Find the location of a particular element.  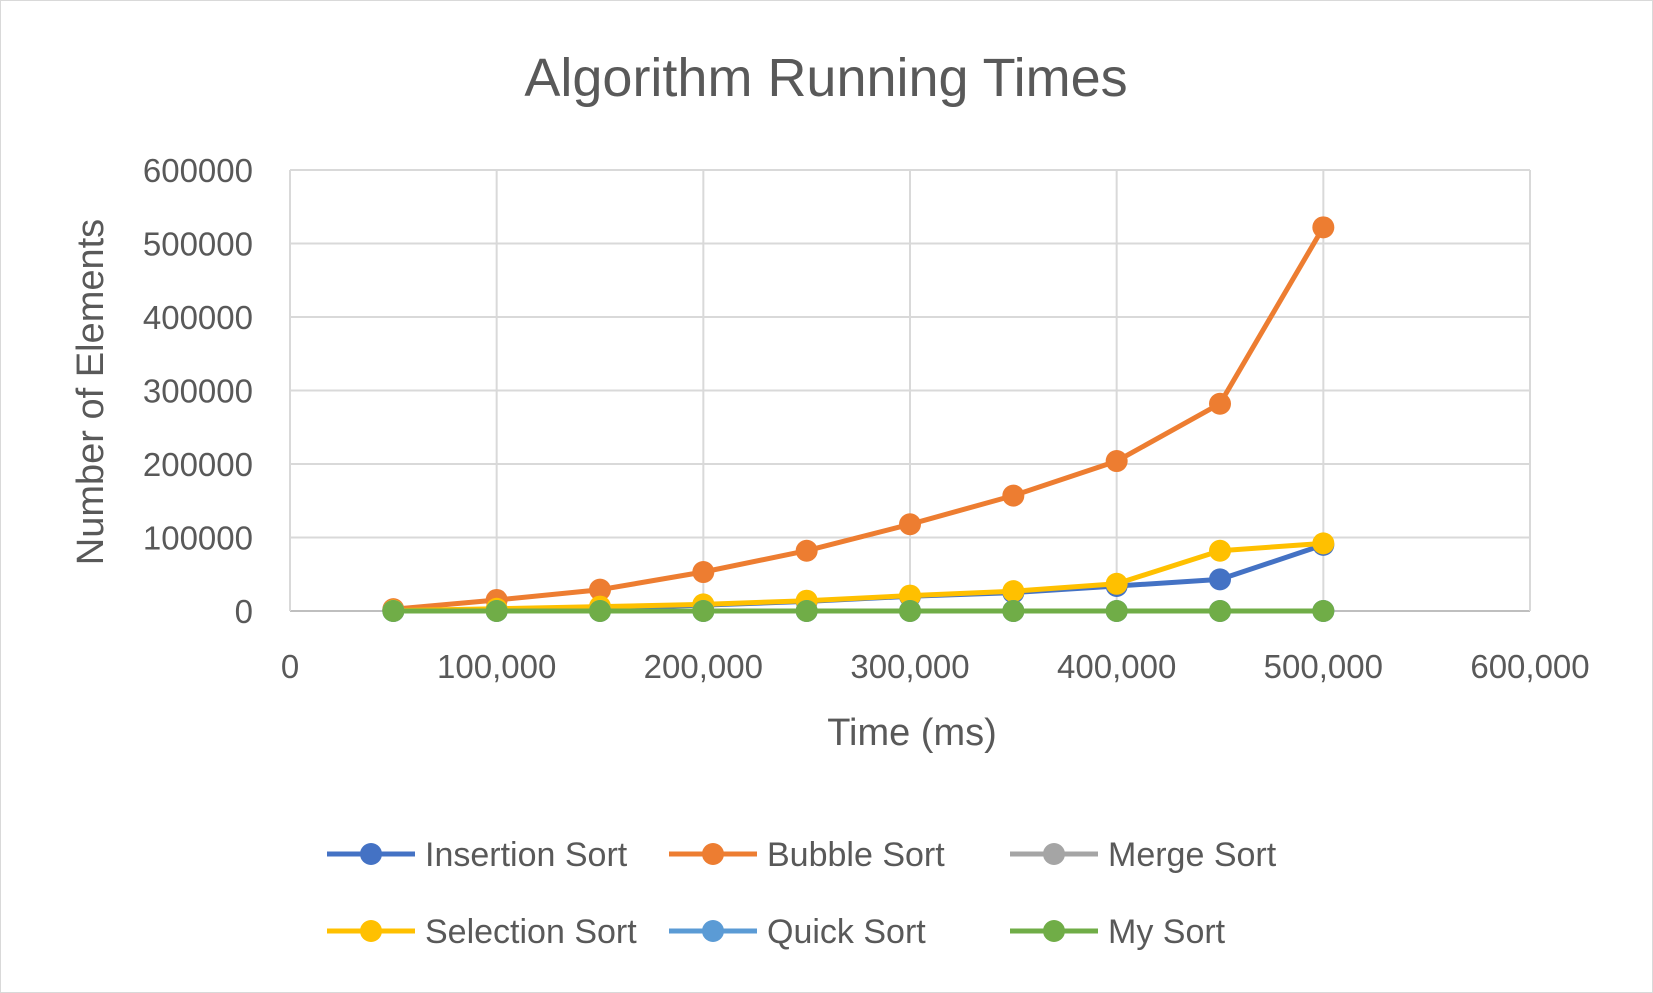

legend-label: Bubble Sort is located at coordinates (856, 855).